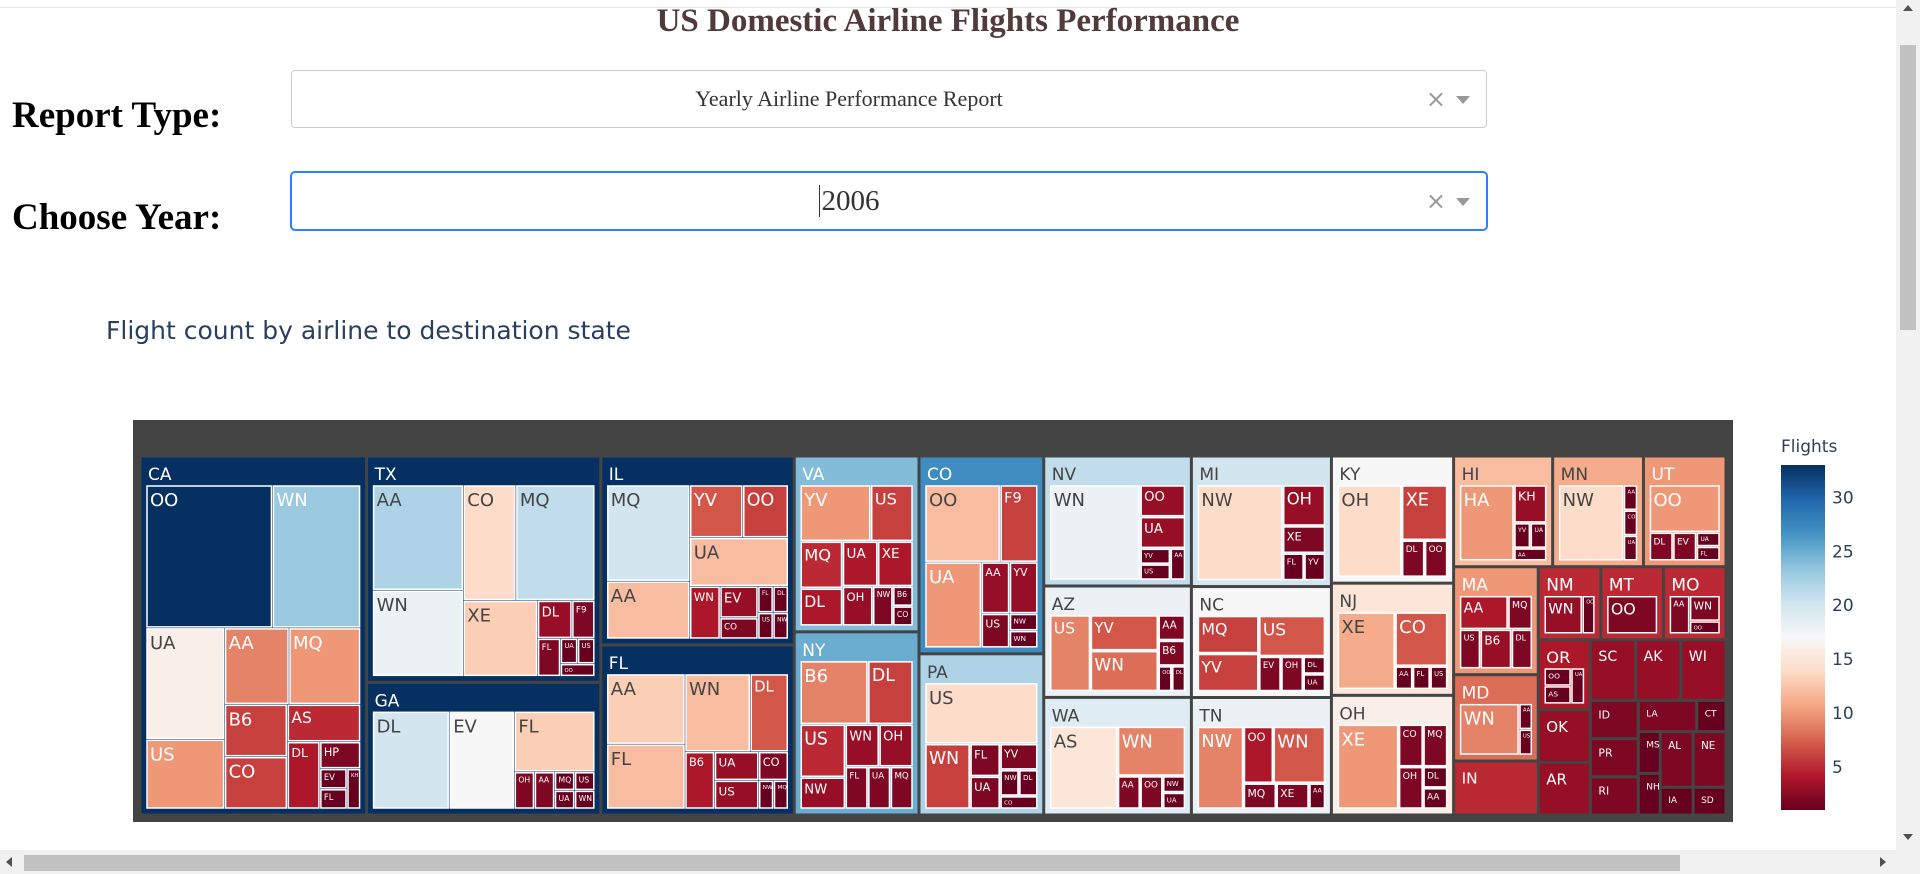  What do you see at coordinates (1366, 651) in the screenshot?
I see `airline-tile-nj-xe: XE` at bounding box center [1366, 651].